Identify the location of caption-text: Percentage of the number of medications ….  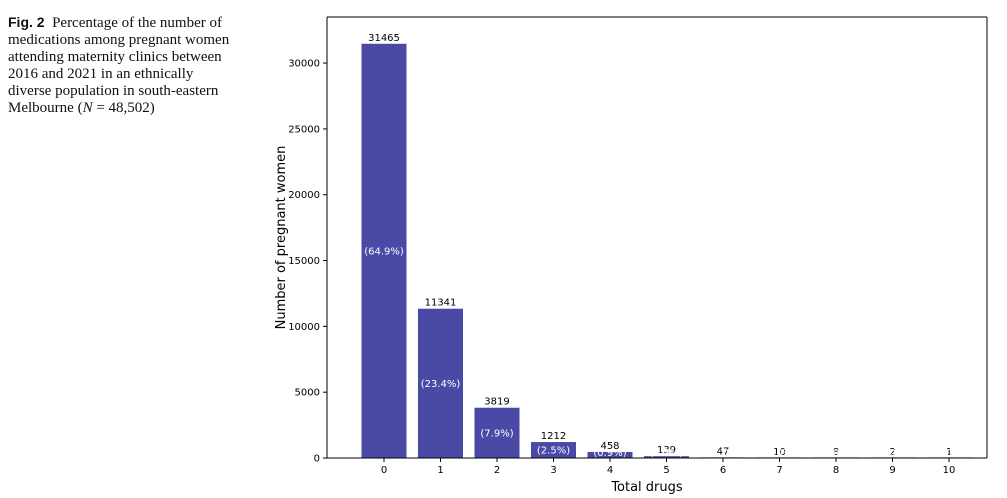
(119, 65).